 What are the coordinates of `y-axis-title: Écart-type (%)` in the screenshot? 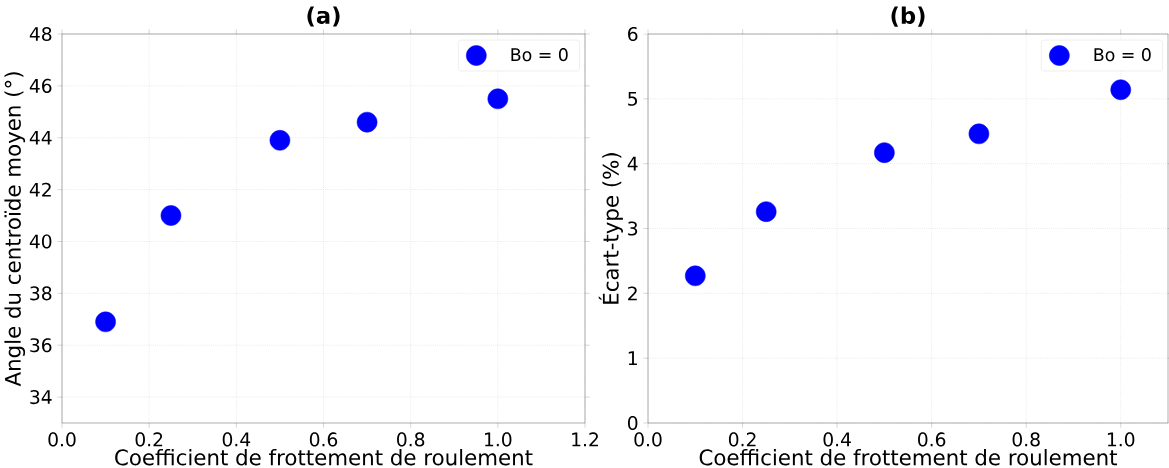 It's located at (610, 228).